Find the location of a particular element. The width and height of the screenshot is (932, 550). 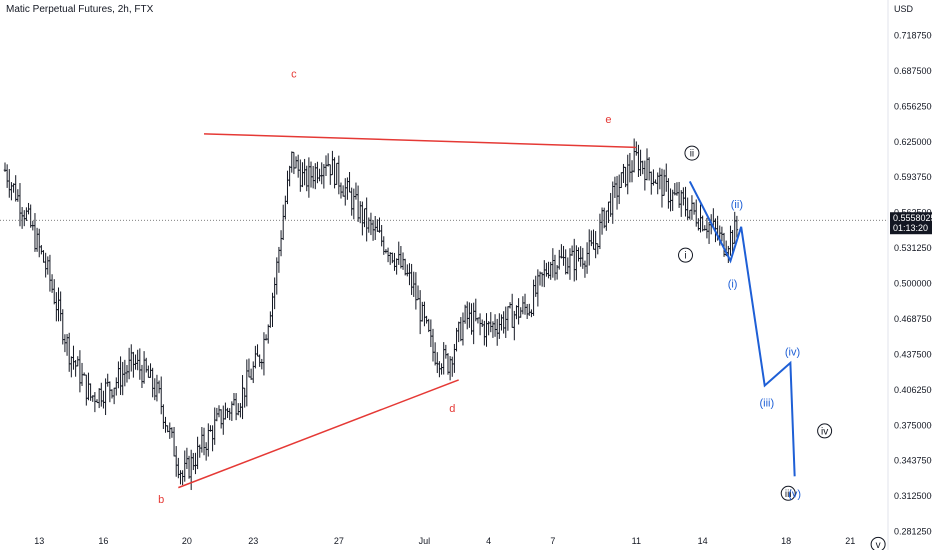

x-tick-label: 21 is located at coordinates (850, 541).